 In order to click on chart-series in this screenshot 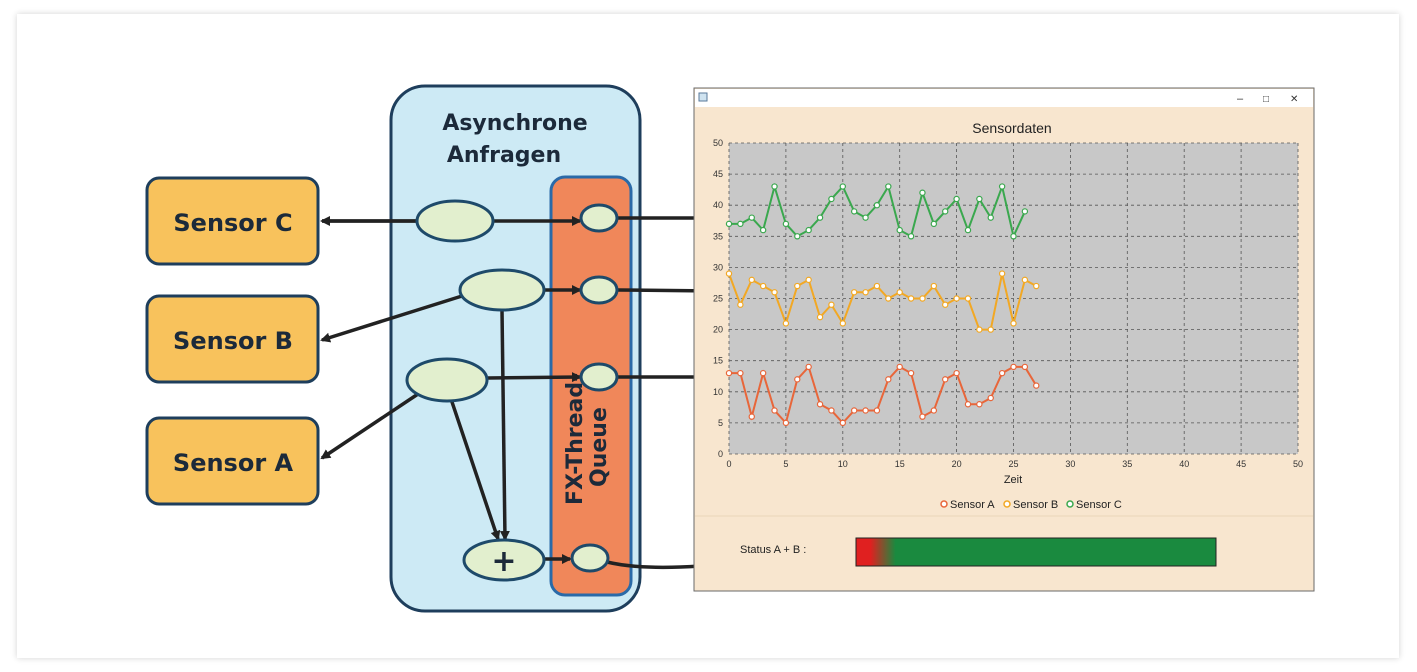, I will do `click(882, 304)`.